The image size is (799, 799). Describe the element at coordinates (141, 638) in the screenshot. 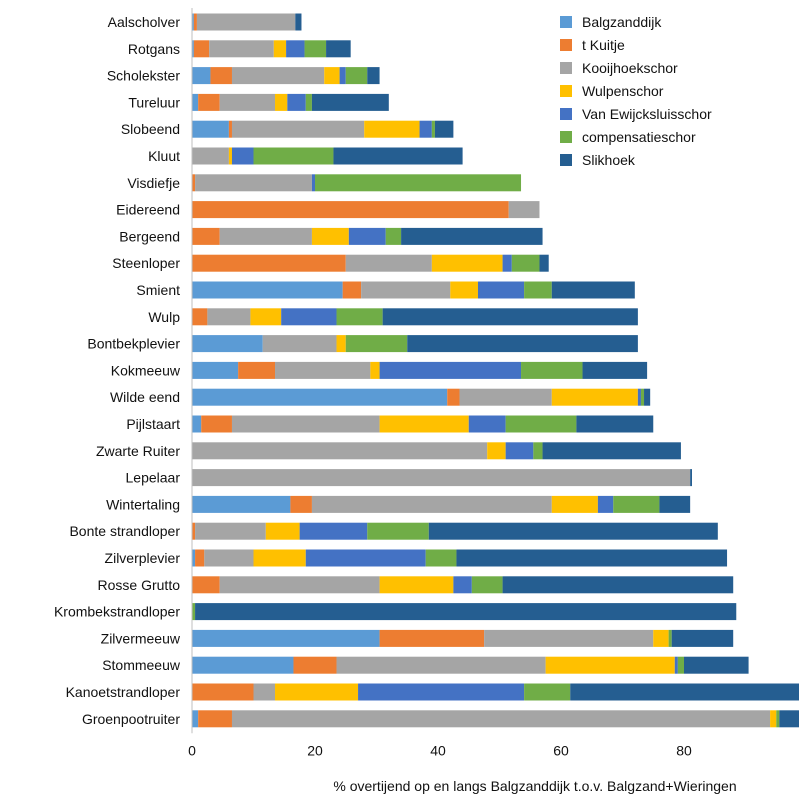

I see `category-label: Zilvermeeuw` at that location.